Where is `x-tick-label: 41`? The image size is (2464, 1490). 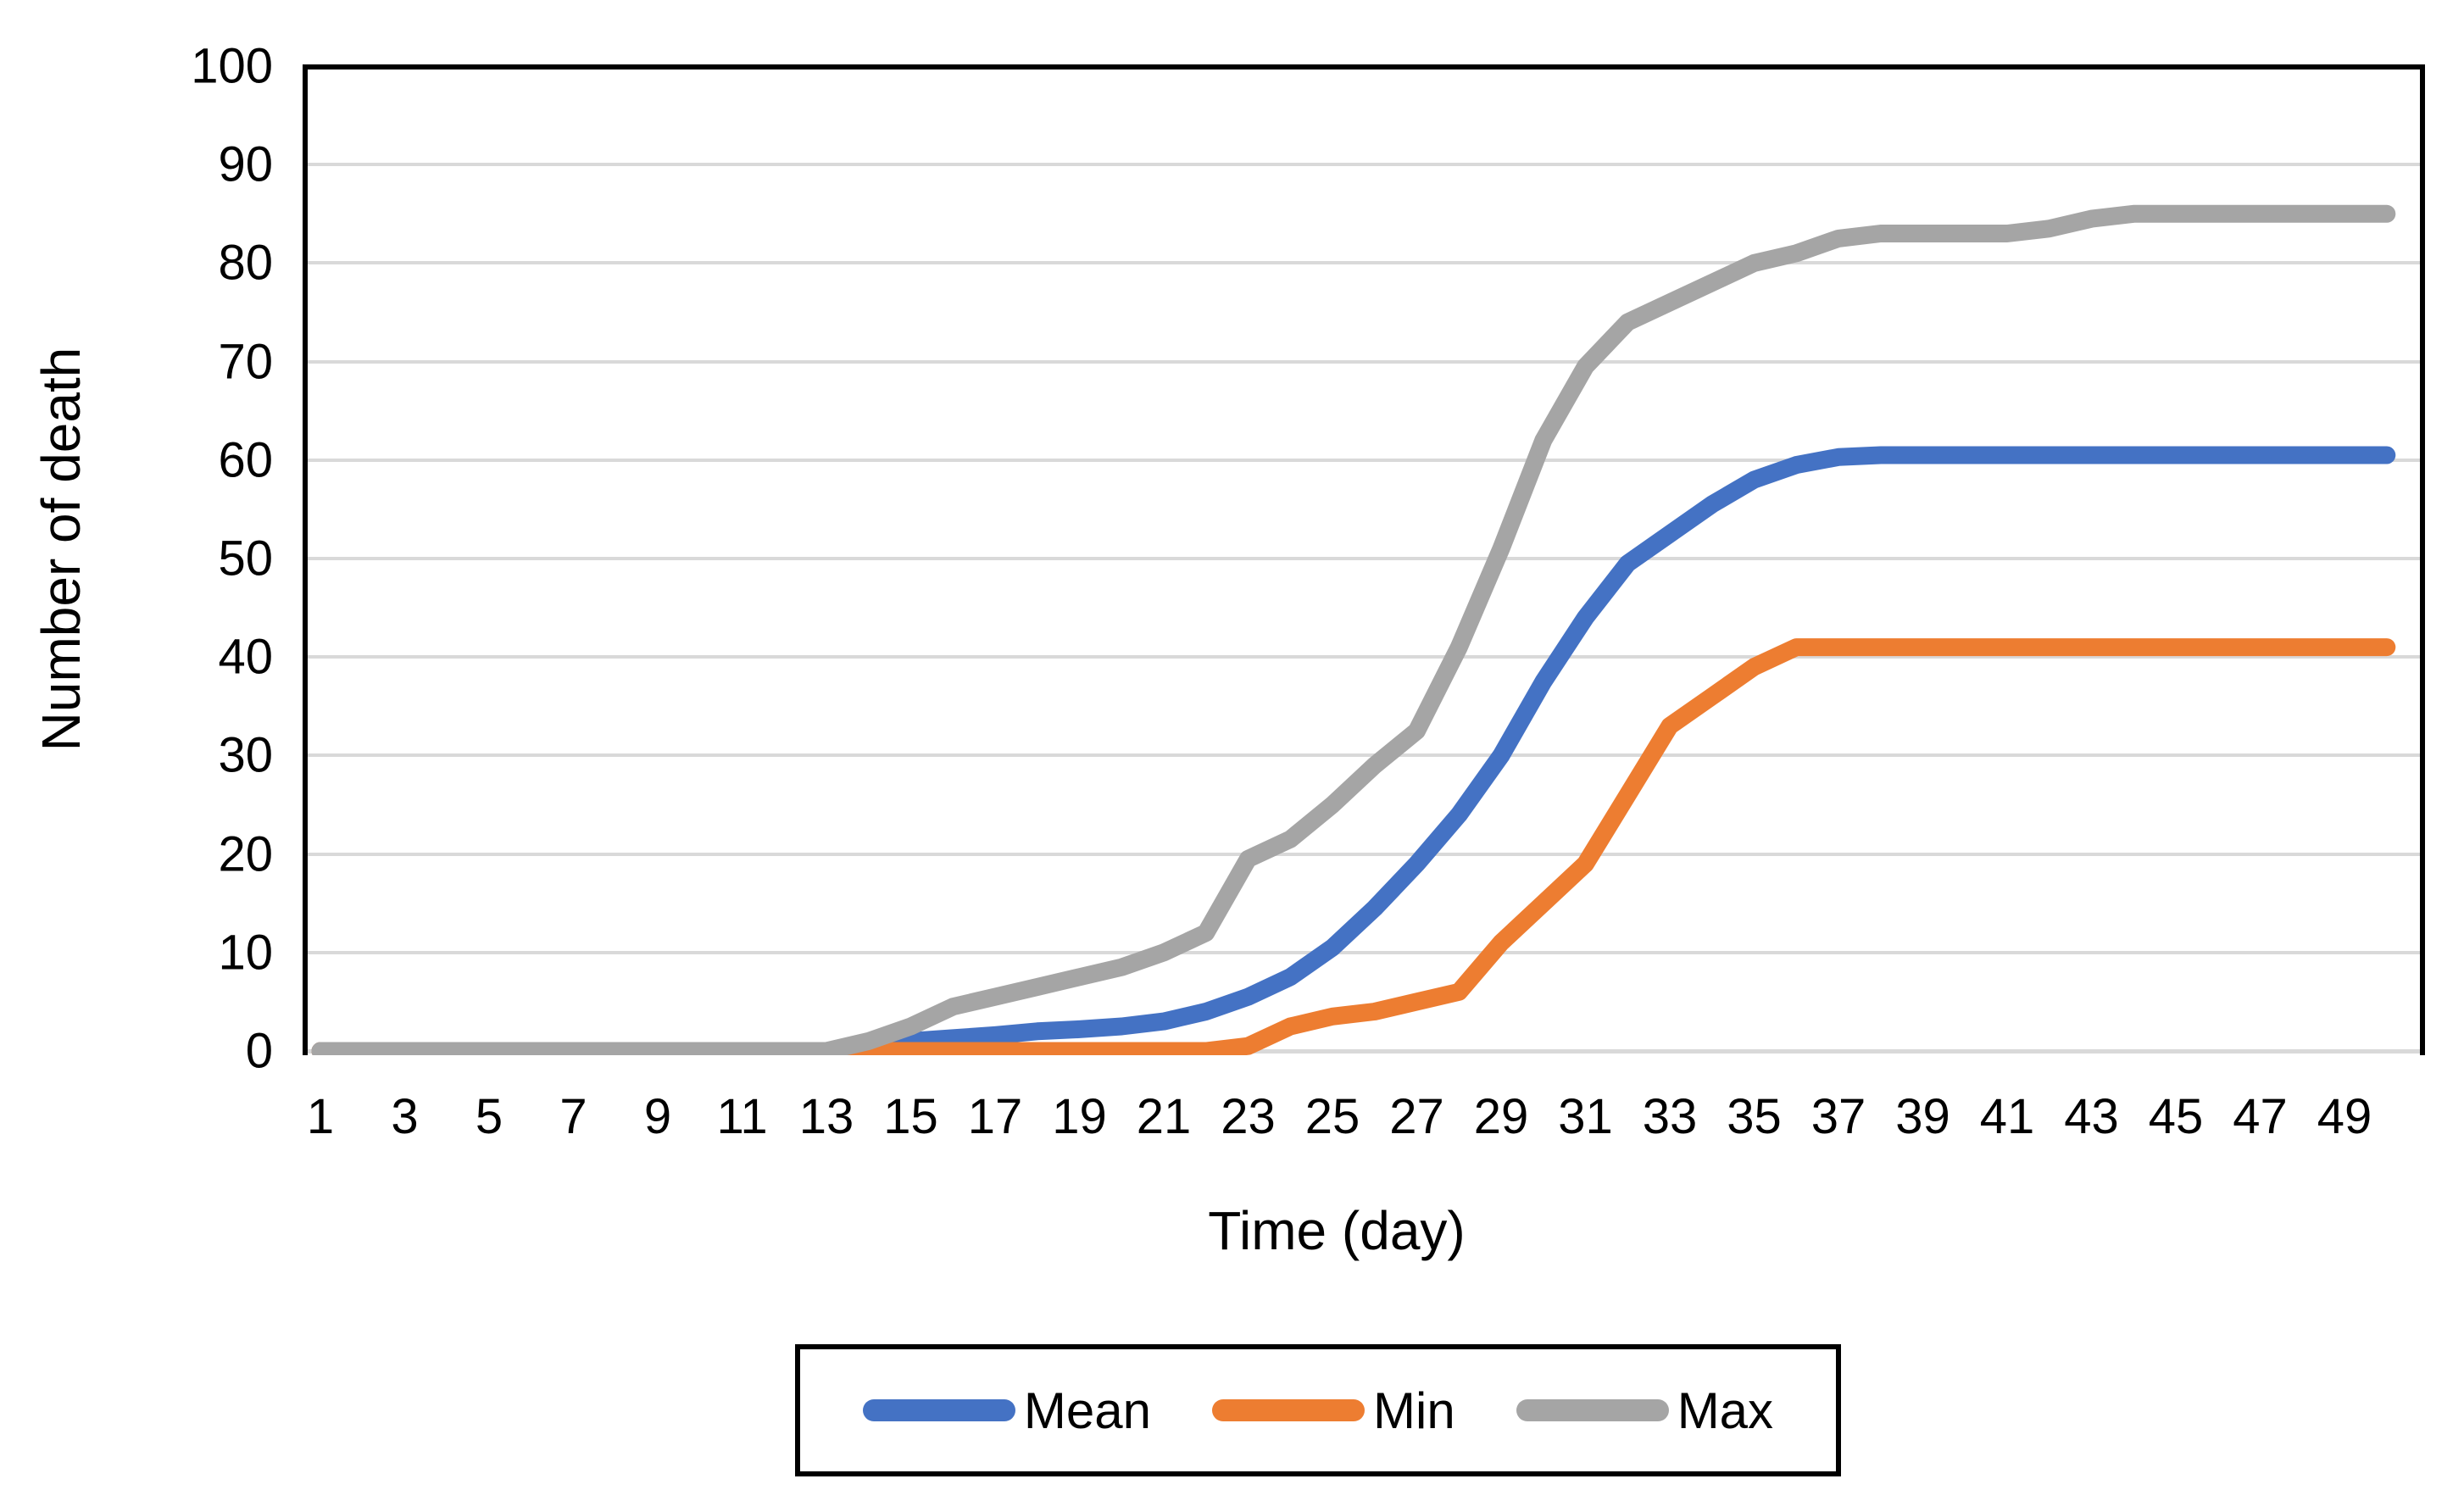 x-tick-label: 41 is located at coordinates (2007, 1116).